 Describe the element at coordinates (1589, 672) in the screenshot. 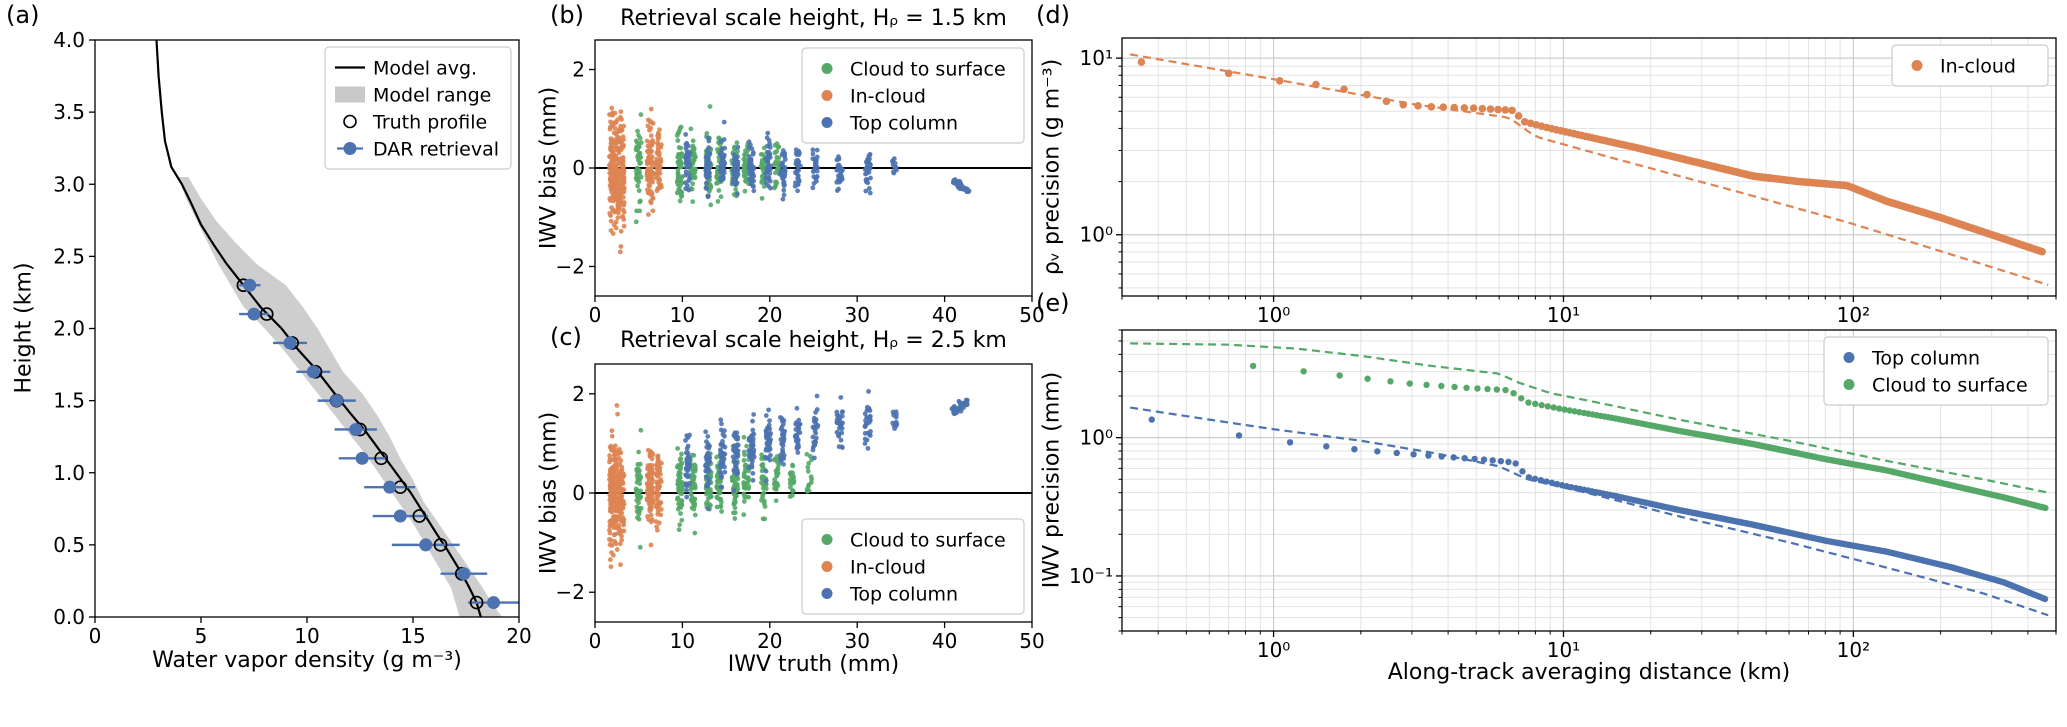

I see `panel-e-xaxis-label: Along-track averaging distance (km)` at that location.